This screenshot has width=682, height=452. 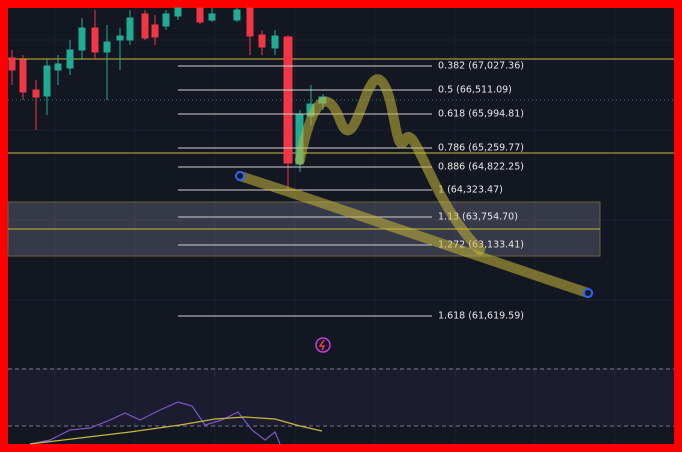 I want to click on fib-label: 1 (64,323.47), so click(x=470, y=190).